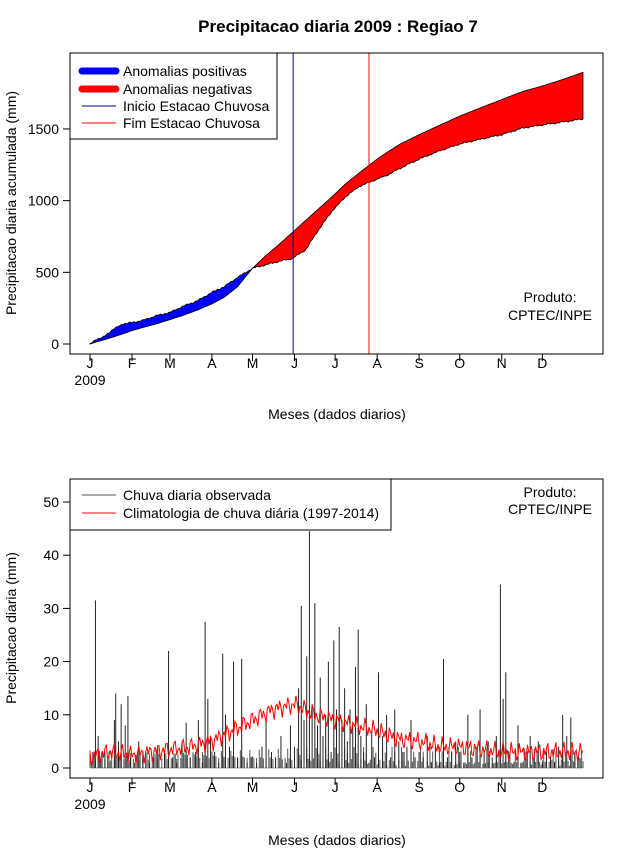  Describe the element at coordinates (336, 731) in the screenshot. I see `climatology-line` at that location.